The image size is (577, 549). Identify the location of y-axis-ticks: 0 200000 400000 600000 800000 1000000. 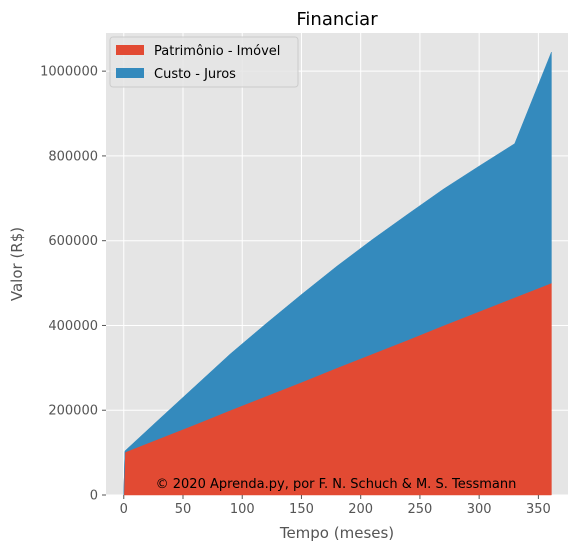
(73, 284).